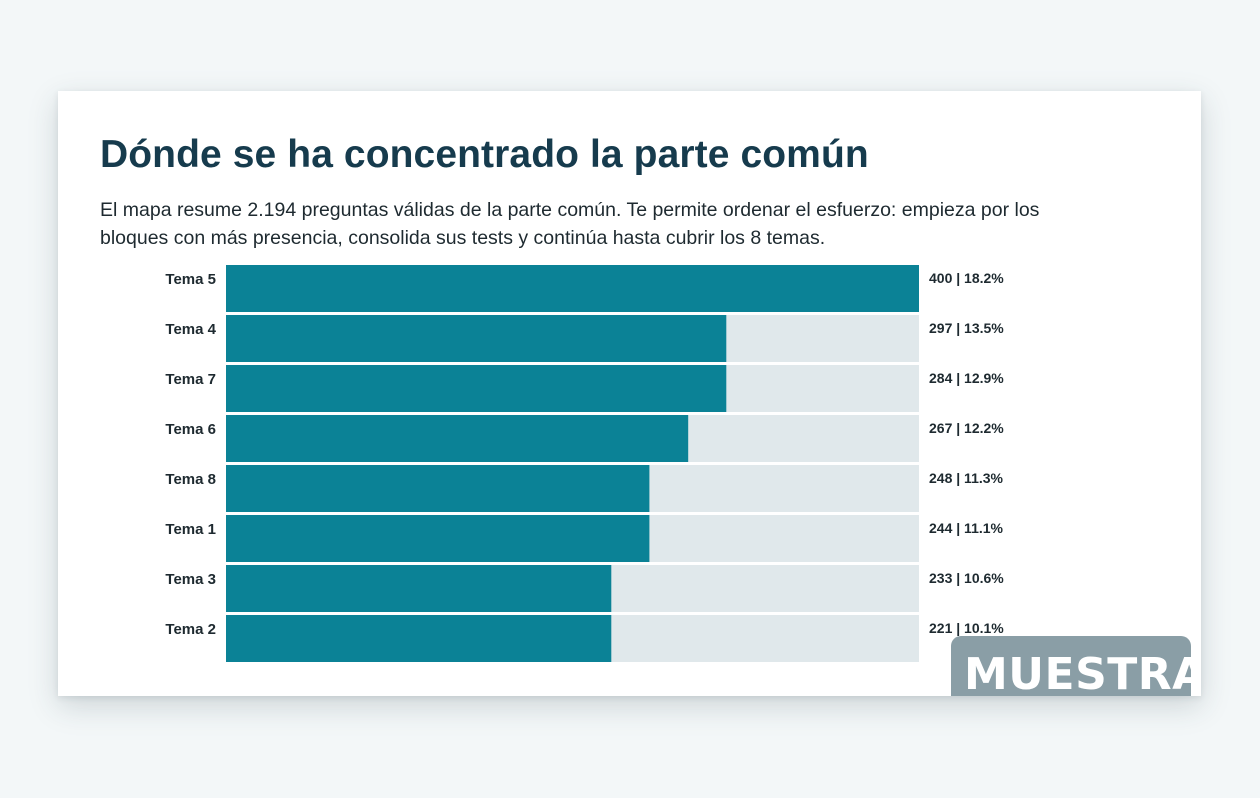 The height and width of the screenshot is (798, 1260). Describe the element at coordinates (190, 479) in the screenshot. I see `category-label: Tema 8` at that location.